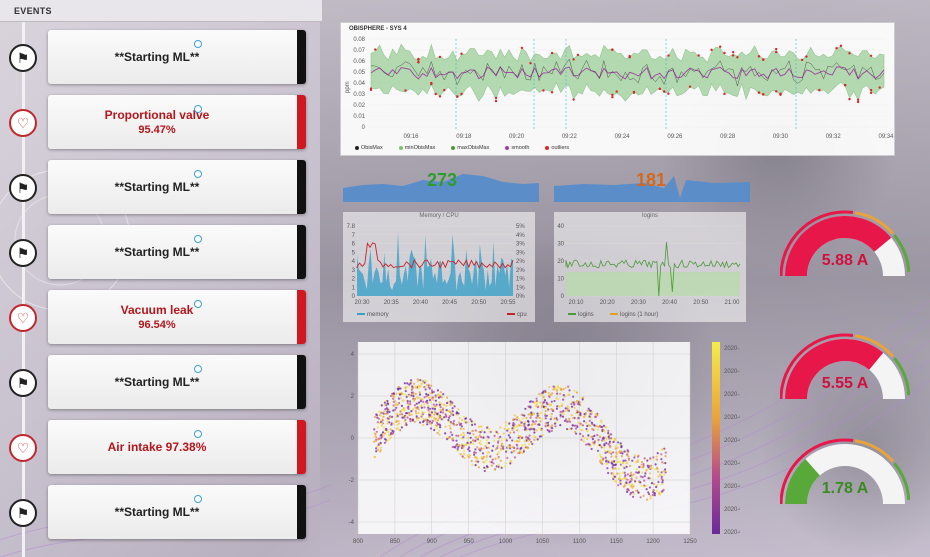 The image size is (930, 557). I want to click on legend-entry: outliers, so click(561, 148).